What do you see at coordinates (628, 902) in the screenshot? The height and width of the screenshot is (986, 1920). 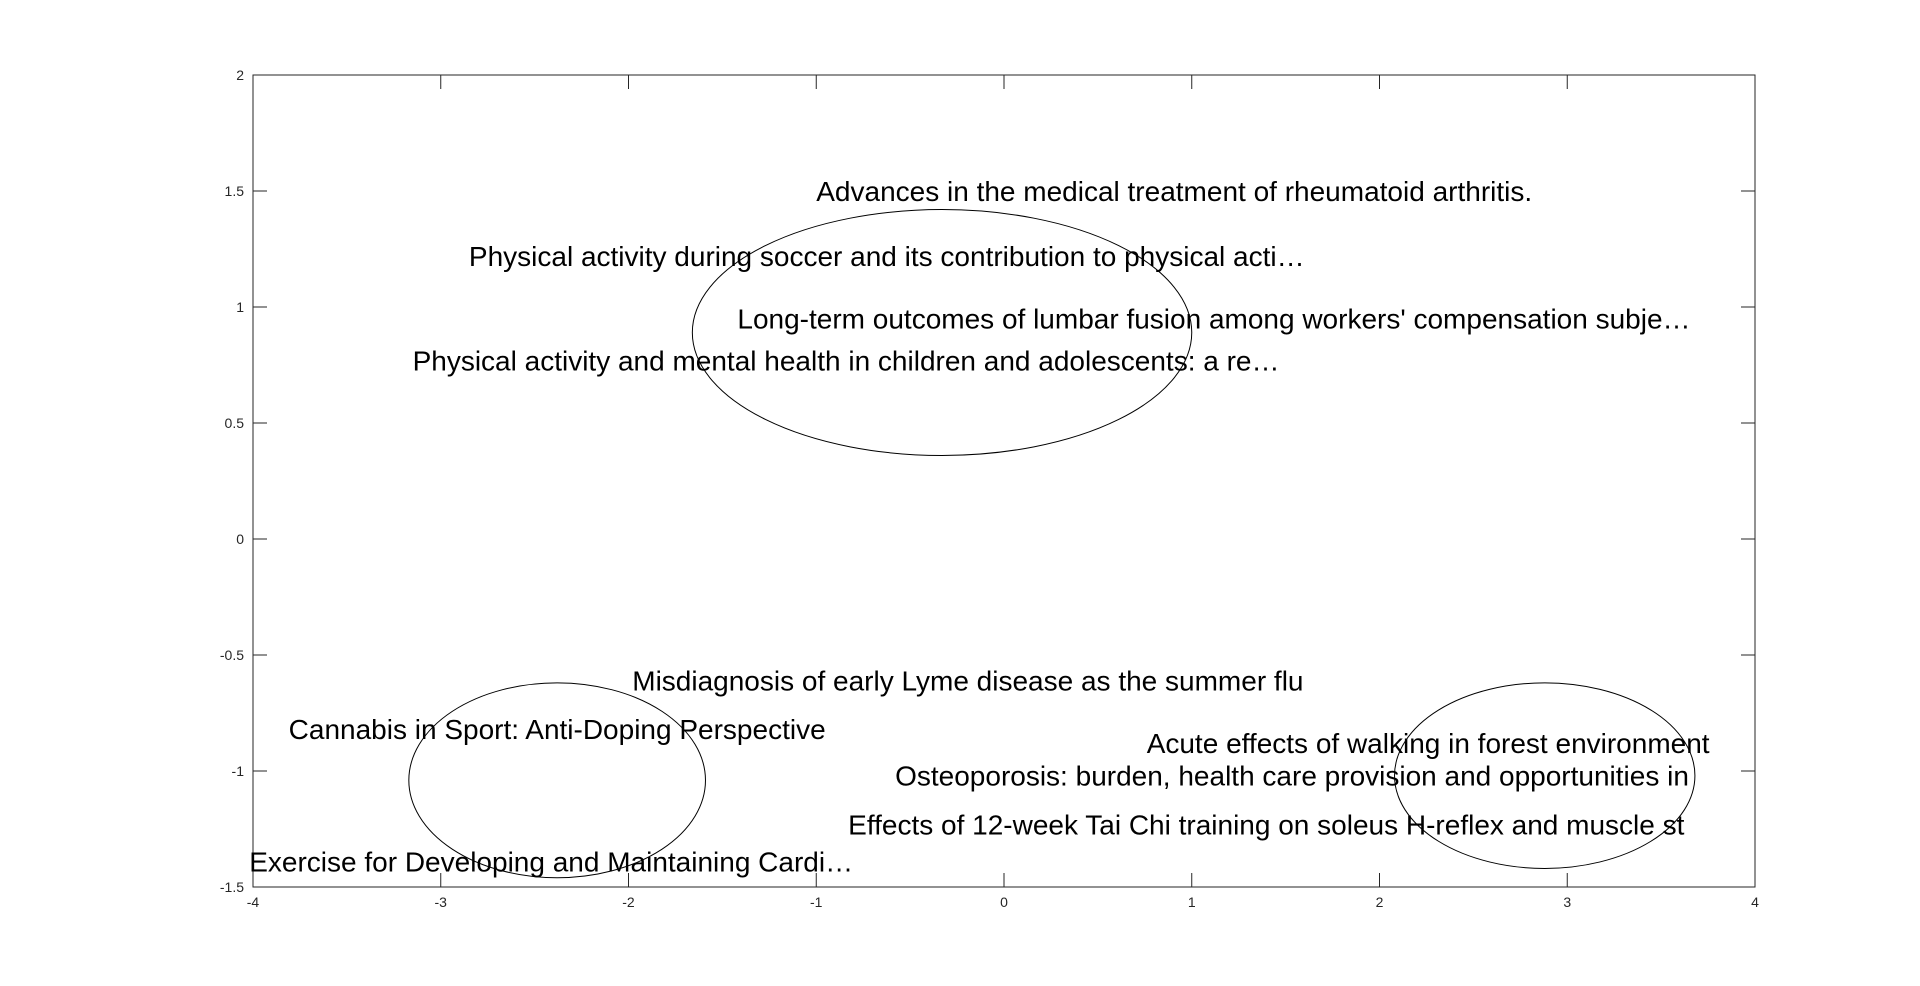 I see `x-tick-label: -2` at bounding box center [628, 902].